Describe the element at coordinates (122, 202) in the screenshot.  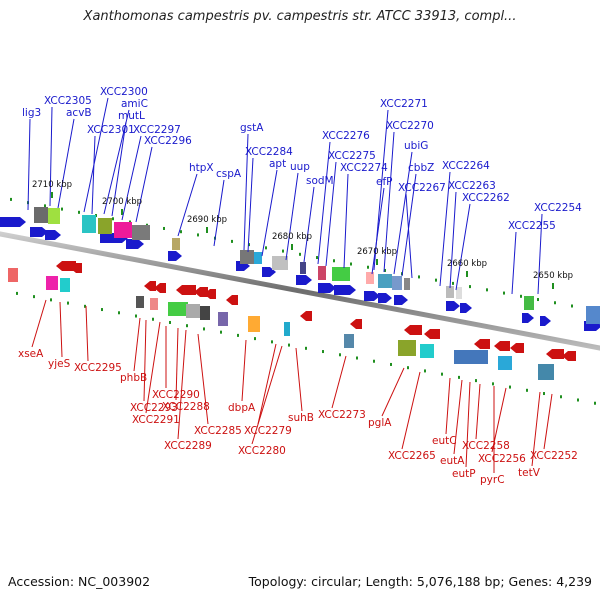
I see `scale-tick-label: 2700 kbp` at that location.